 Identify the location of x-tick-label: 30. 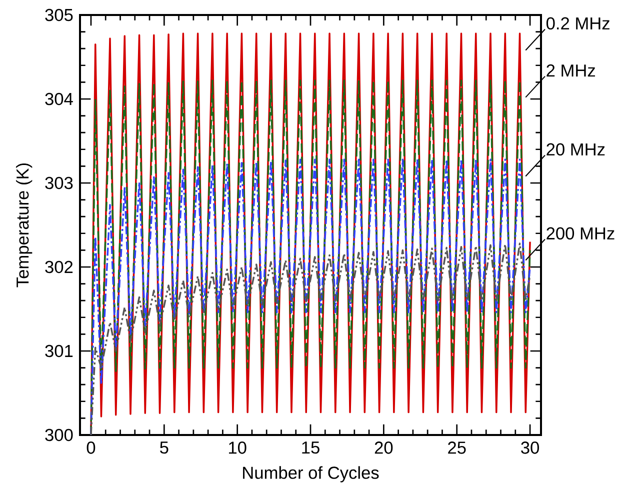
(530, 448).